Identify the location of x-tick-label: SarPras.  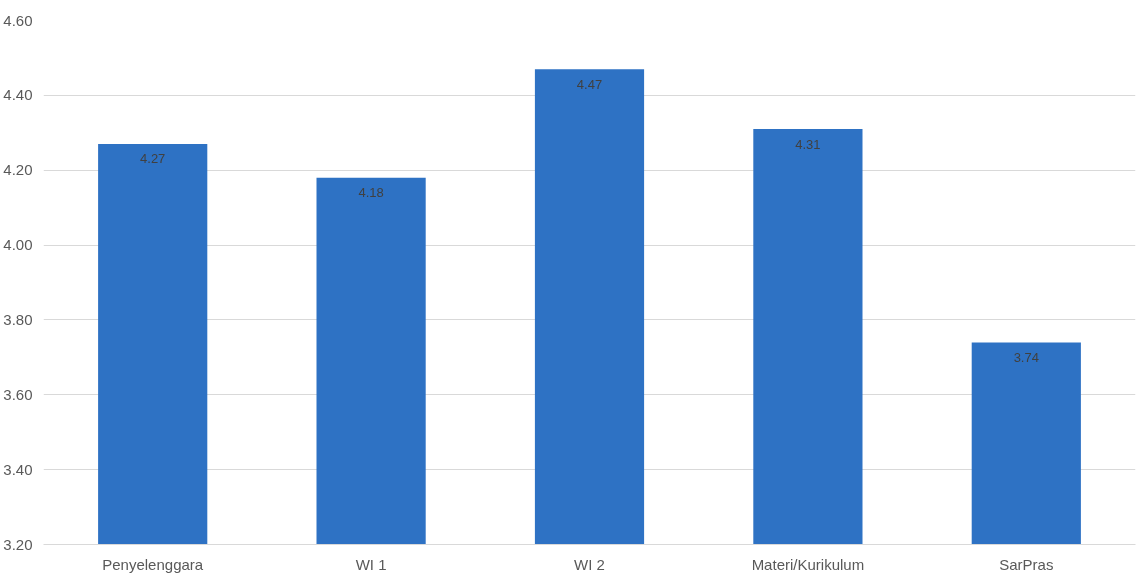
(1026, 564).